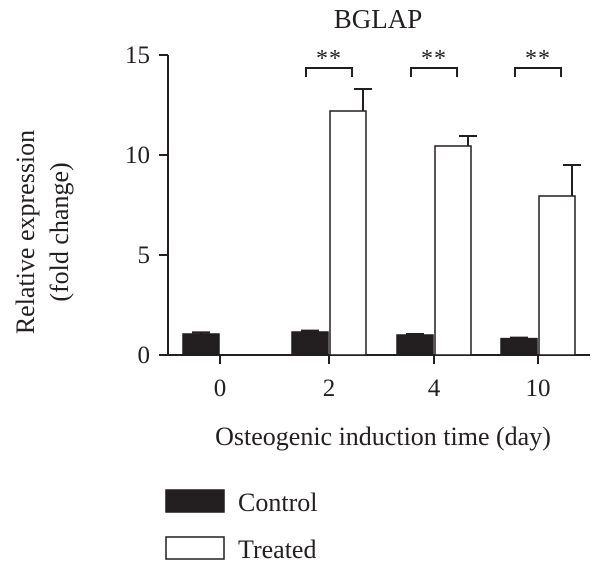  What do you see at coordinates (59, 231) in the screenshot?
I see `y-axis-label-line-2: (fold change)` at bounding box center [59, 231].